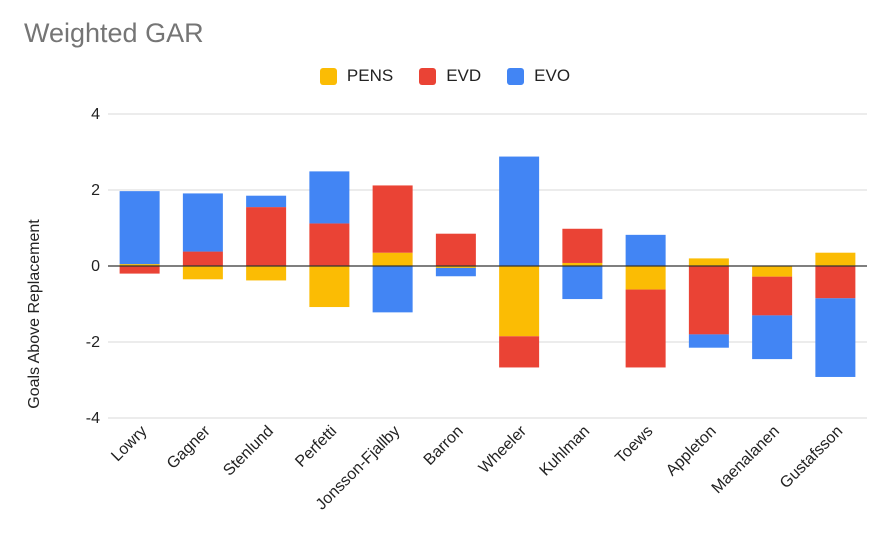  I want to click on bar-evd-maenalanen, so click(772, 296).